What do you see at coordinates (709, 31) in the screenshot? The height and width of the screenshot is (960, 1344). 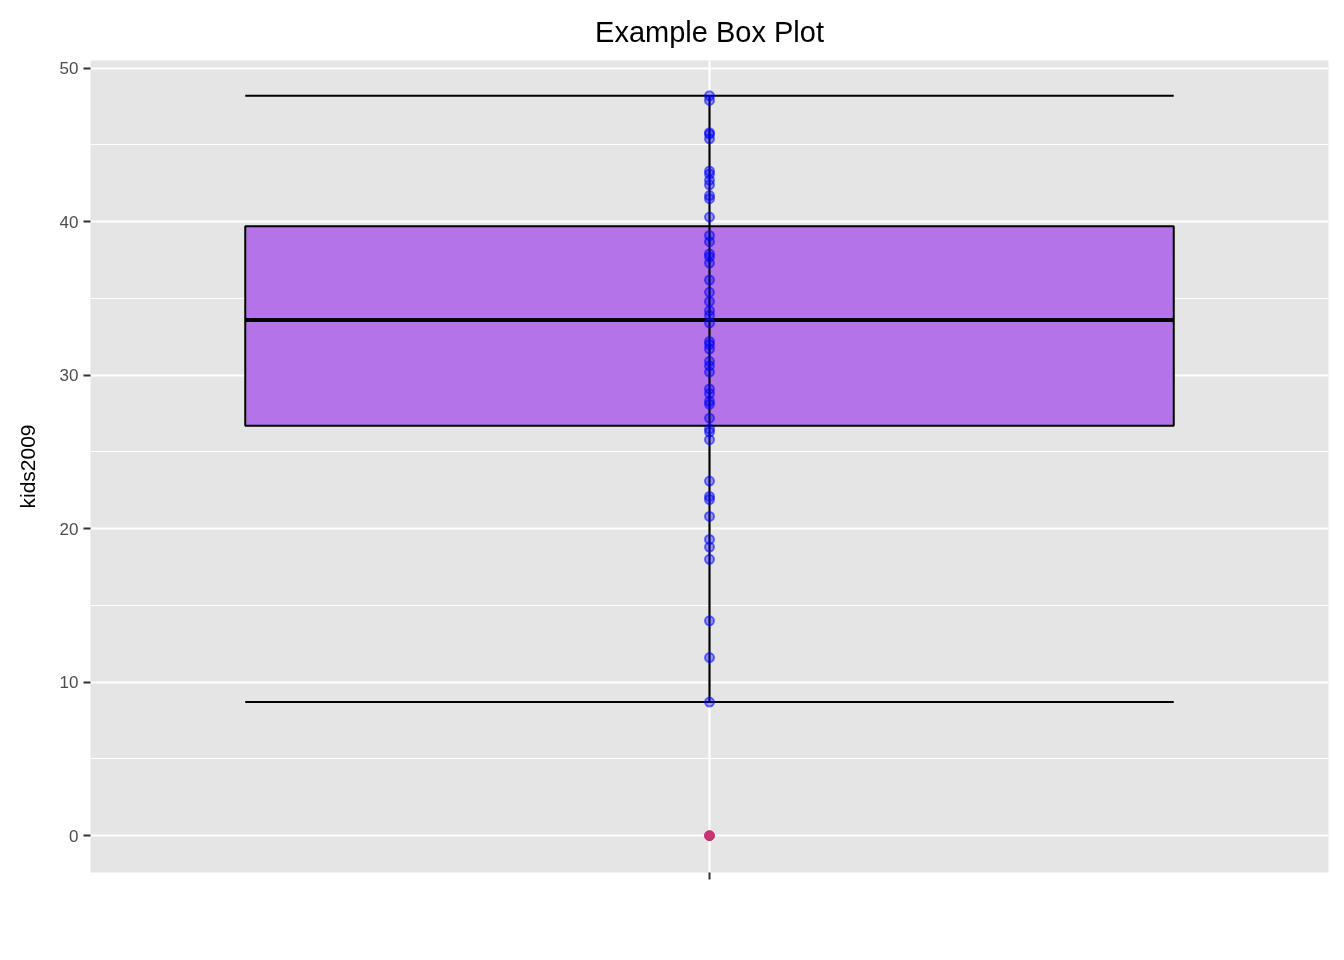 I see `chart-title: Example Box Plot` at bounding box center [709, 31].